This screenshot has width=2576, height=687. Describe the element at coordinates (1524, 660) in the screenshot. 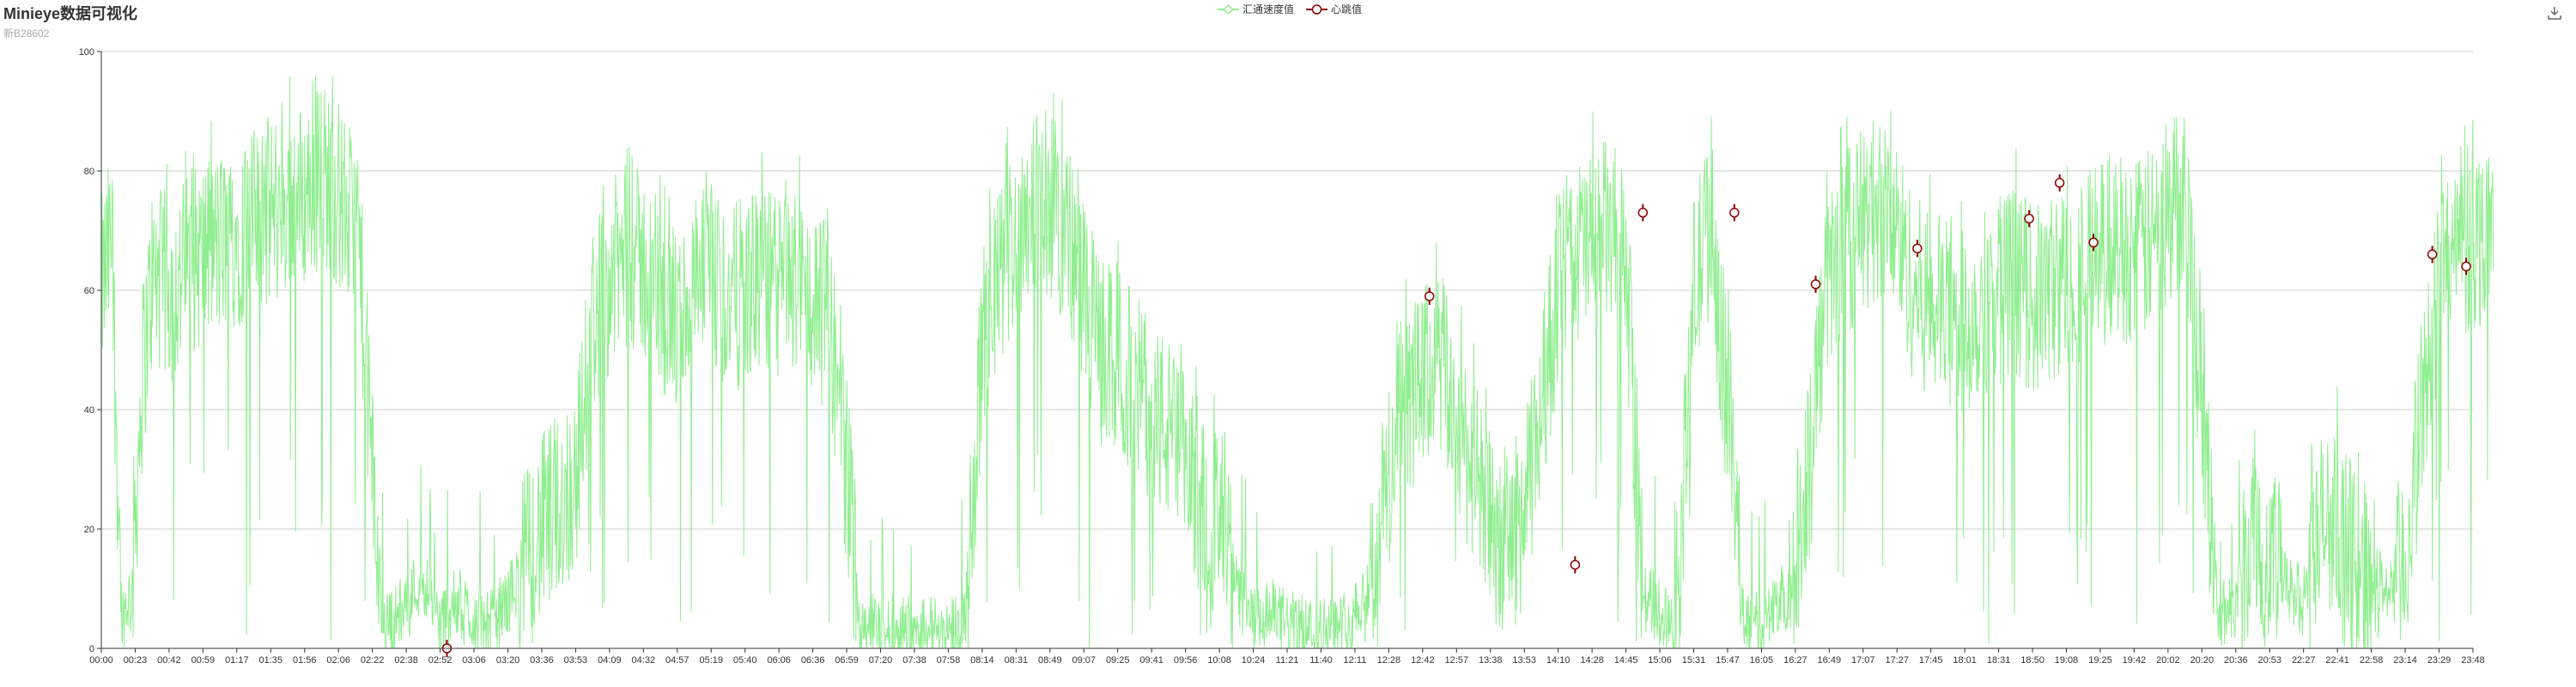

I see `x-tick-label: 13:53` at that location.